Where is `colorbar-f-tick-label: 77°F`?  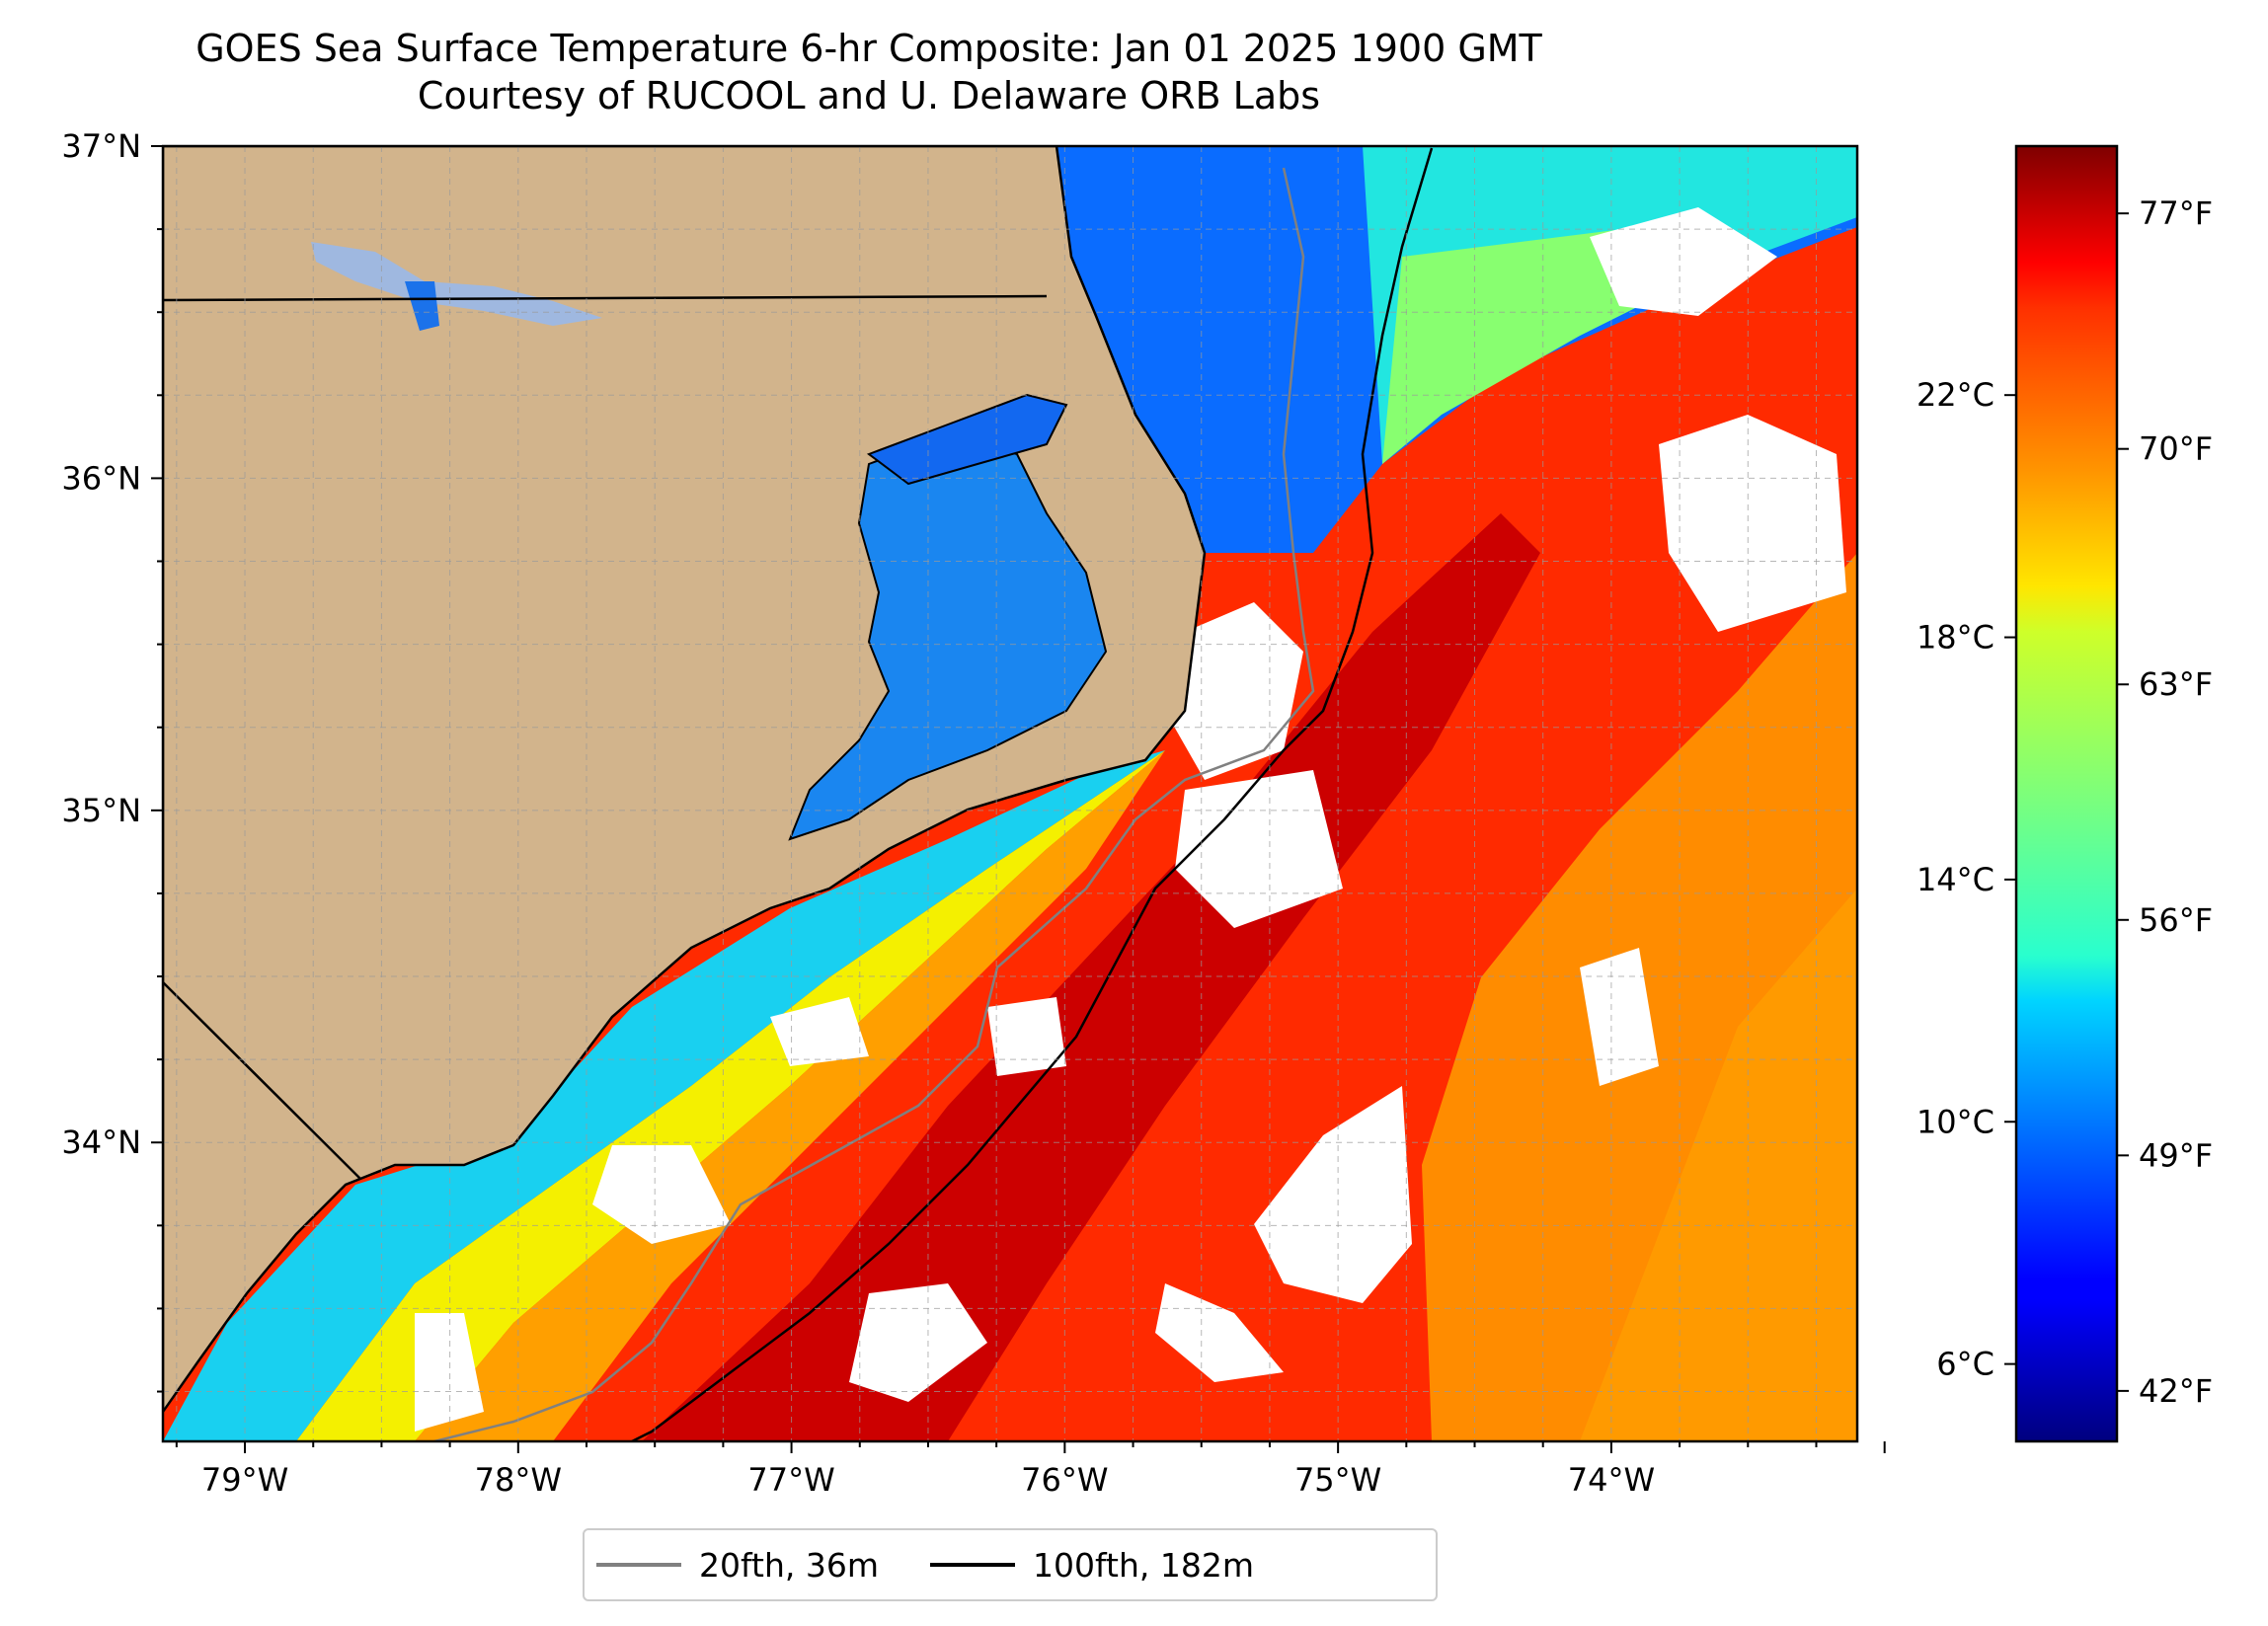 colorbar-f-tick-label: 77°F is located at coordinates (2176, 213).